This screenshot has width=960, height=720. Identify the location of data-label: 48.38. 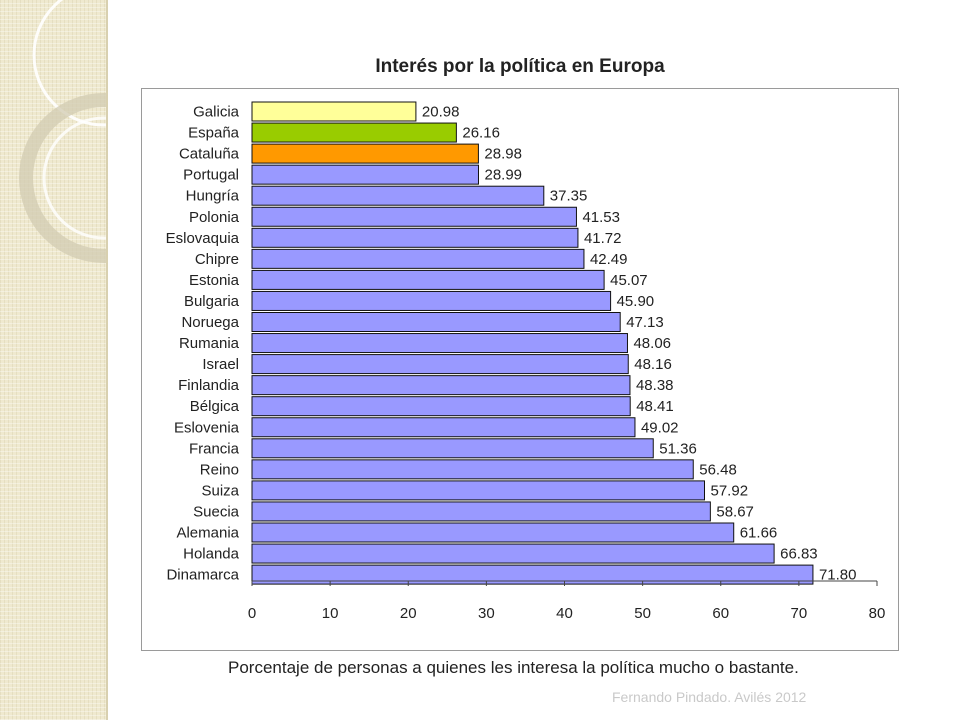
(655, 385).